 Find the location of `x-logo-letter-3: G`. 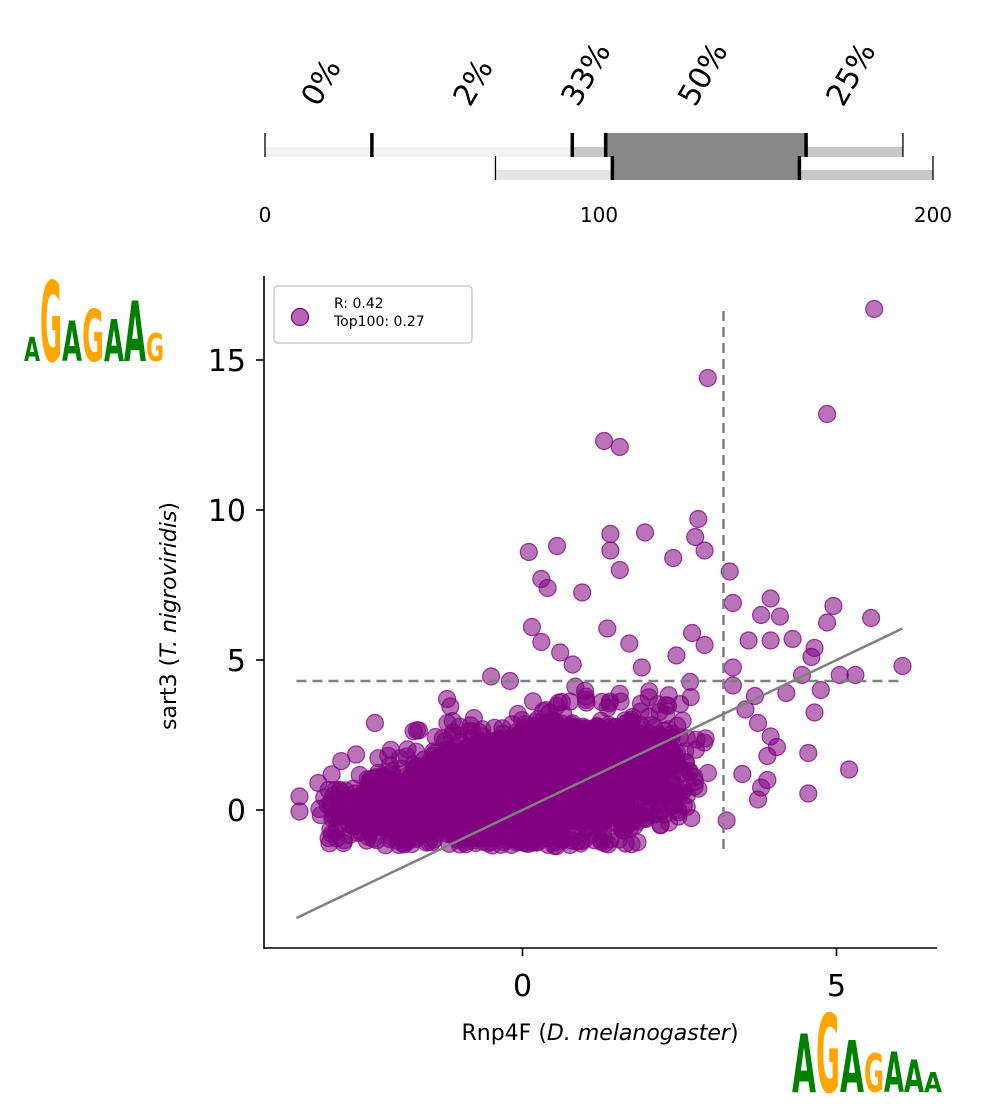

x-logo-letter-3: G is located at coordinates (874, 1074).